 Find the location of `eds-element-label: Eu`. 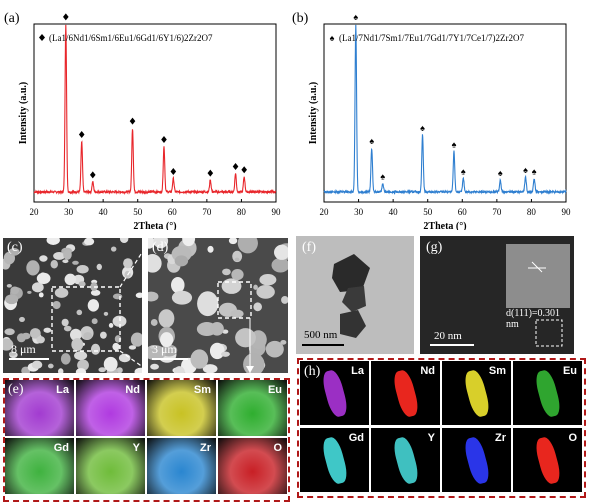

eds-element-label: Eu is located at coordinates (569, 371).